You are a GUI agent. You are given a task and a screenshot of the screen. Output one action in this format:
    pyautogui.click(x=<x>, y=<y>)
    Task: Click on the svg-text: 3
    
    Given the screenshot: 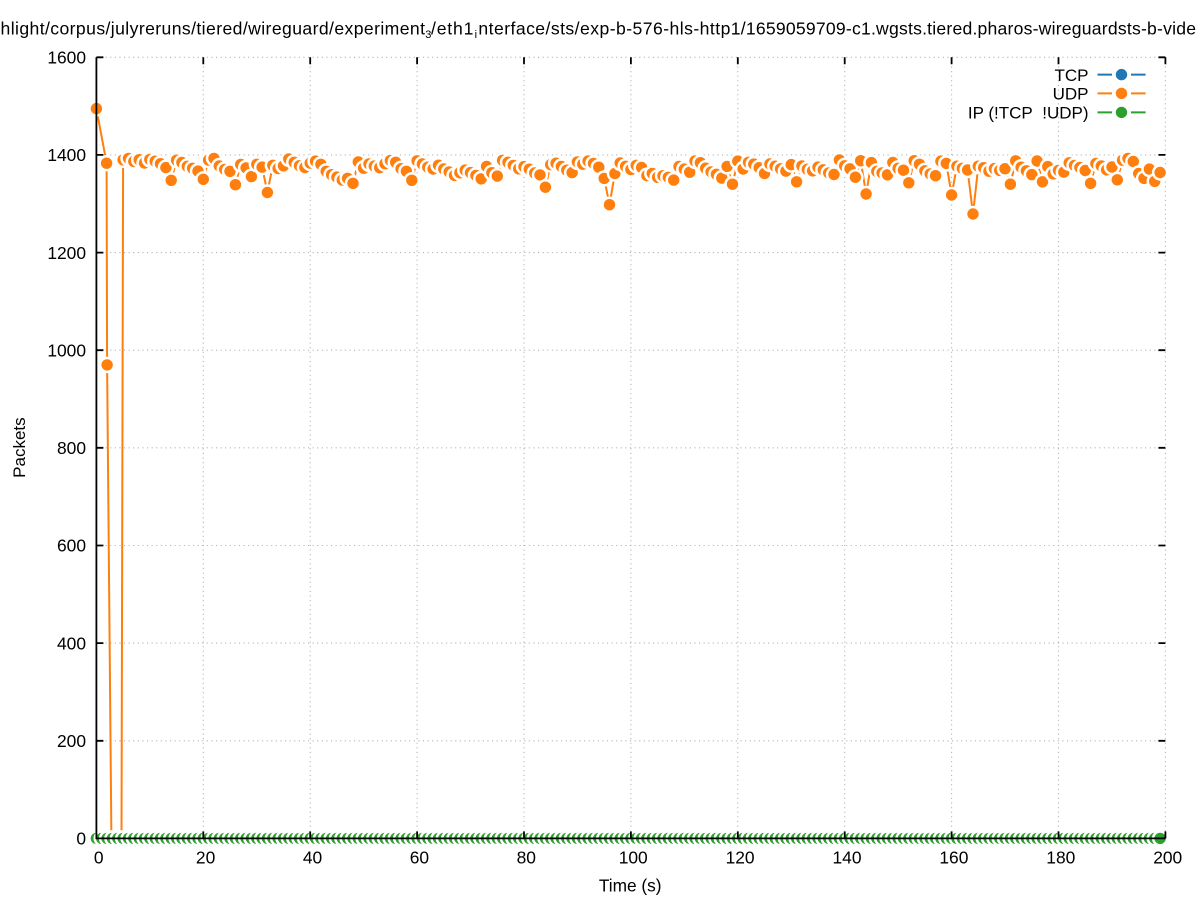 What is the action you would take?
    pyautogui.click(x=428, y=35)
    